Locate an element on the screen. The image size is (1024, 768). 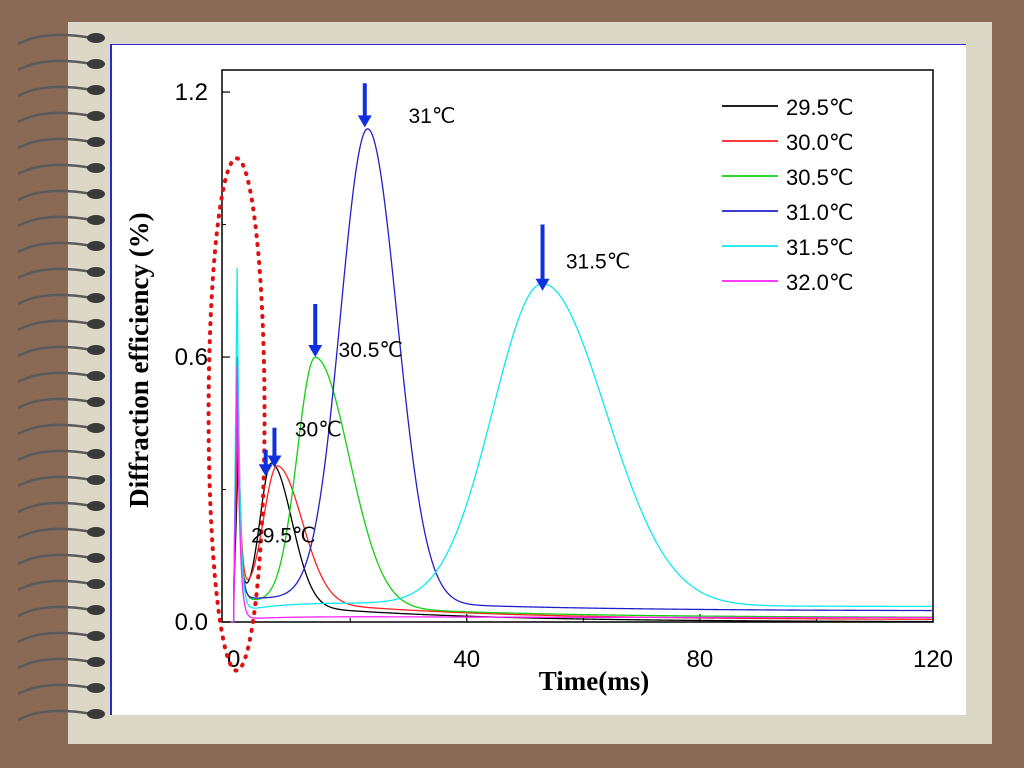
legend-item: 30.5℃ is located at coordinates (788, 177).